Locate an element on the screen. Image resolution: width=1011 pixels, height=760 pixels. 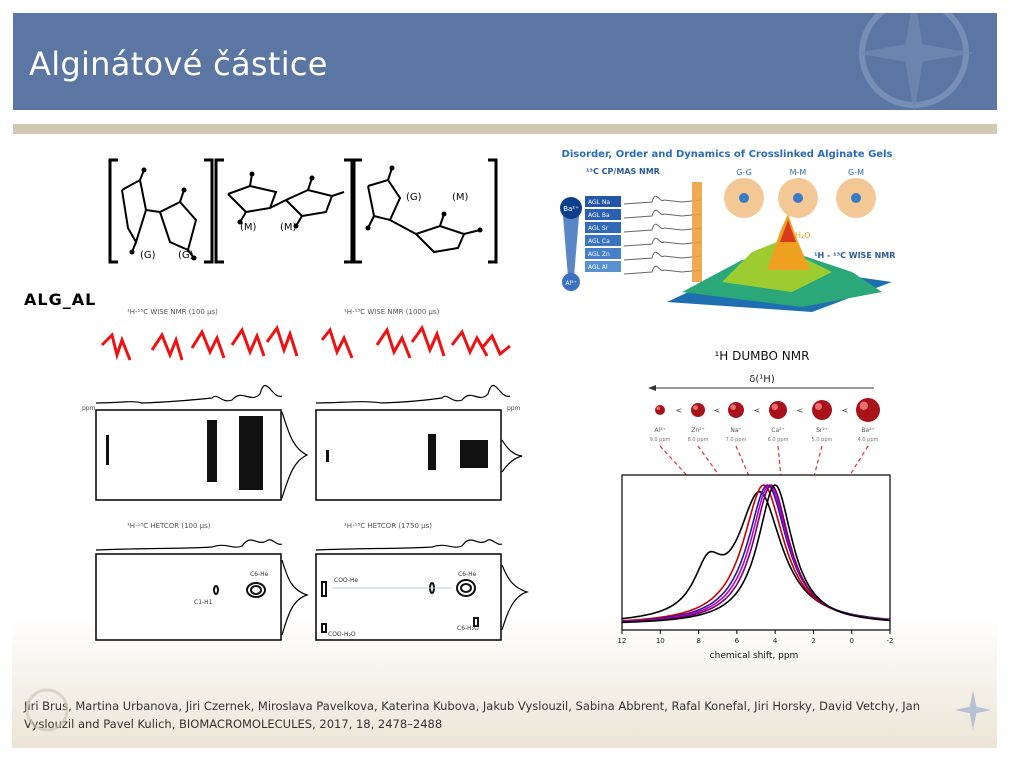
sample-label: ALG_AL is located at coordinates (60, 299).